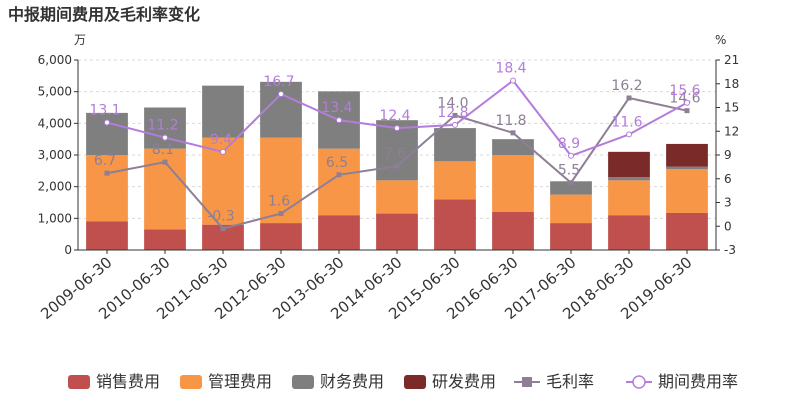 The height and width of the screenshot is (400, 800). What do you see at coordinates (128, 381) in the screenshot?
I see `legend-label: 销售费用` at bounding box center [128, 381].